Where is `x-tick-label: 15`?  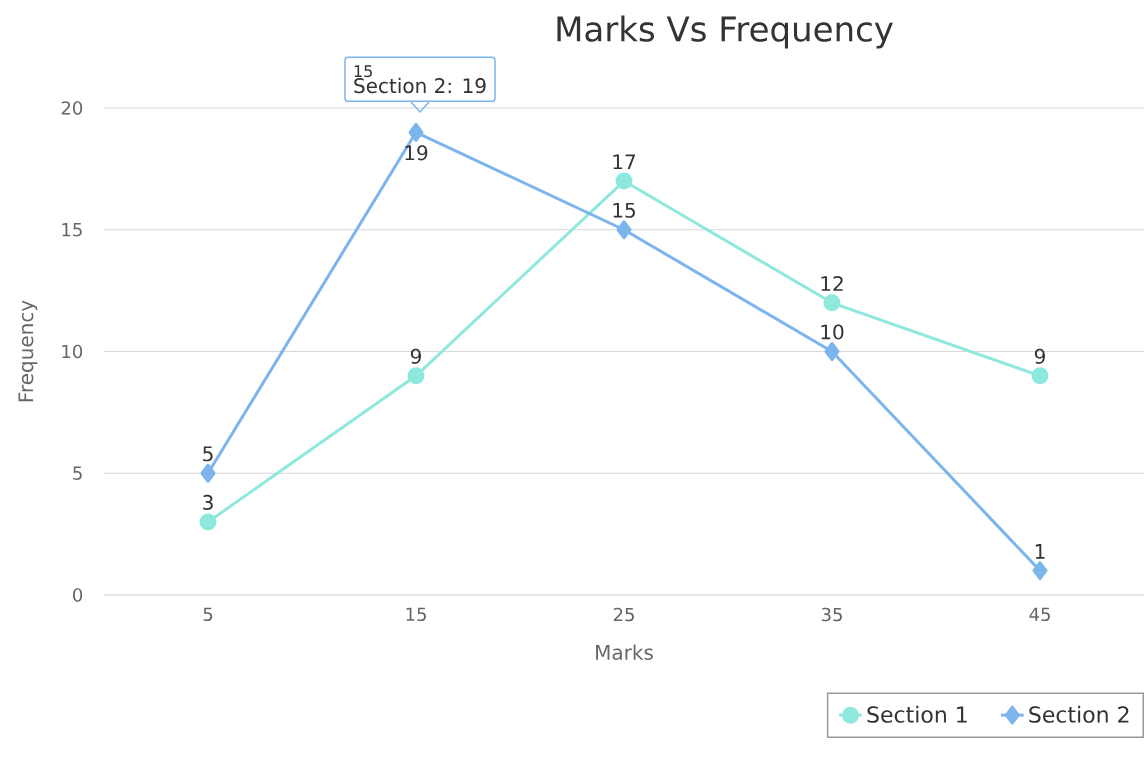
x-tick-label: 15 is located at coordinates (416, 614).